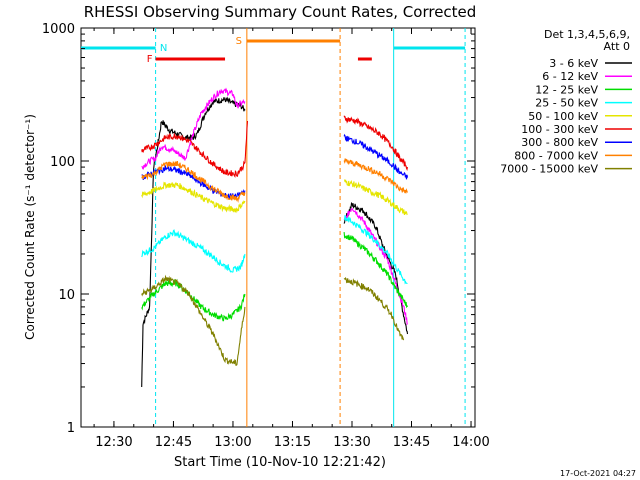 This screenshot has height=480, width=640. Describe the element at coordinates (173, 442) in the screenshot. I see `x-tick-label-12-45: 12:45` at that location.